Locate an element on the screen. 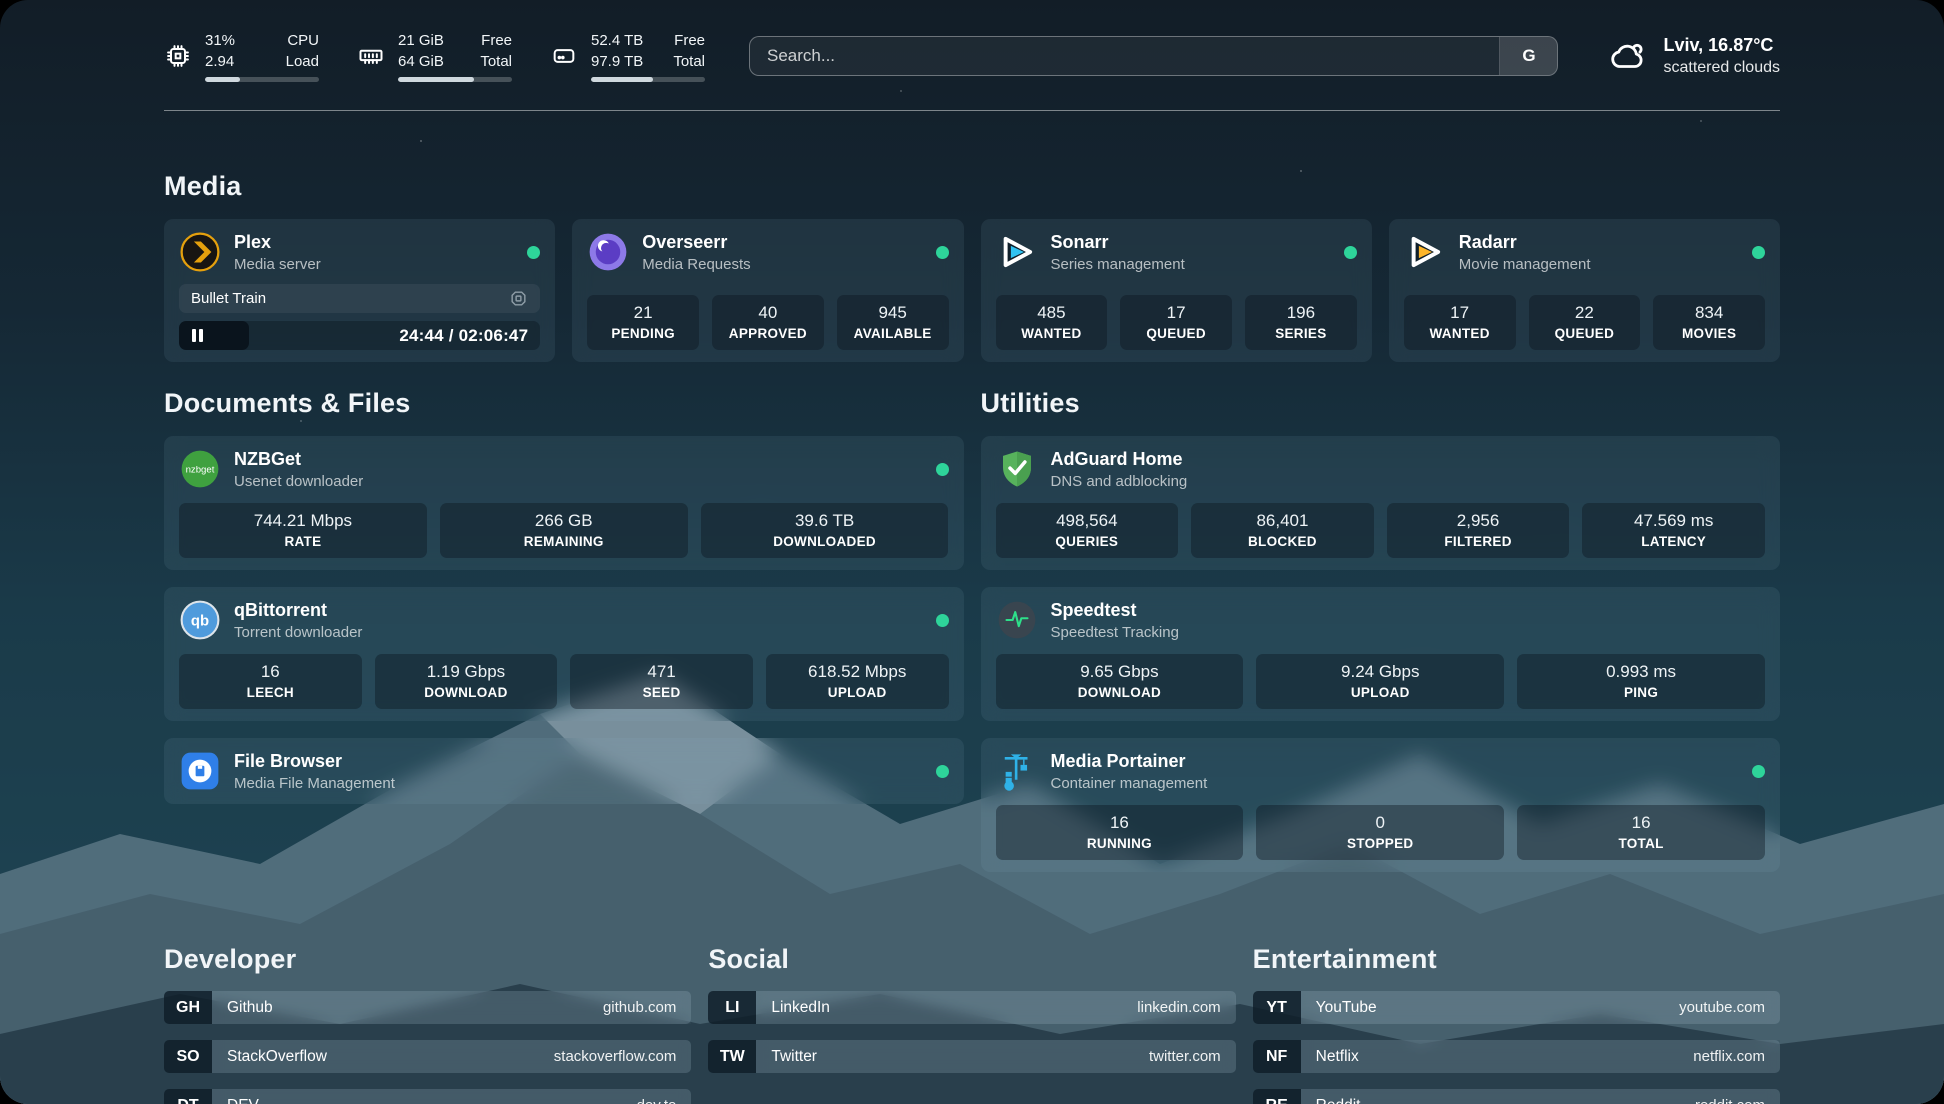  qbittorrent-icon: qb is located at coordinates (200, 620).